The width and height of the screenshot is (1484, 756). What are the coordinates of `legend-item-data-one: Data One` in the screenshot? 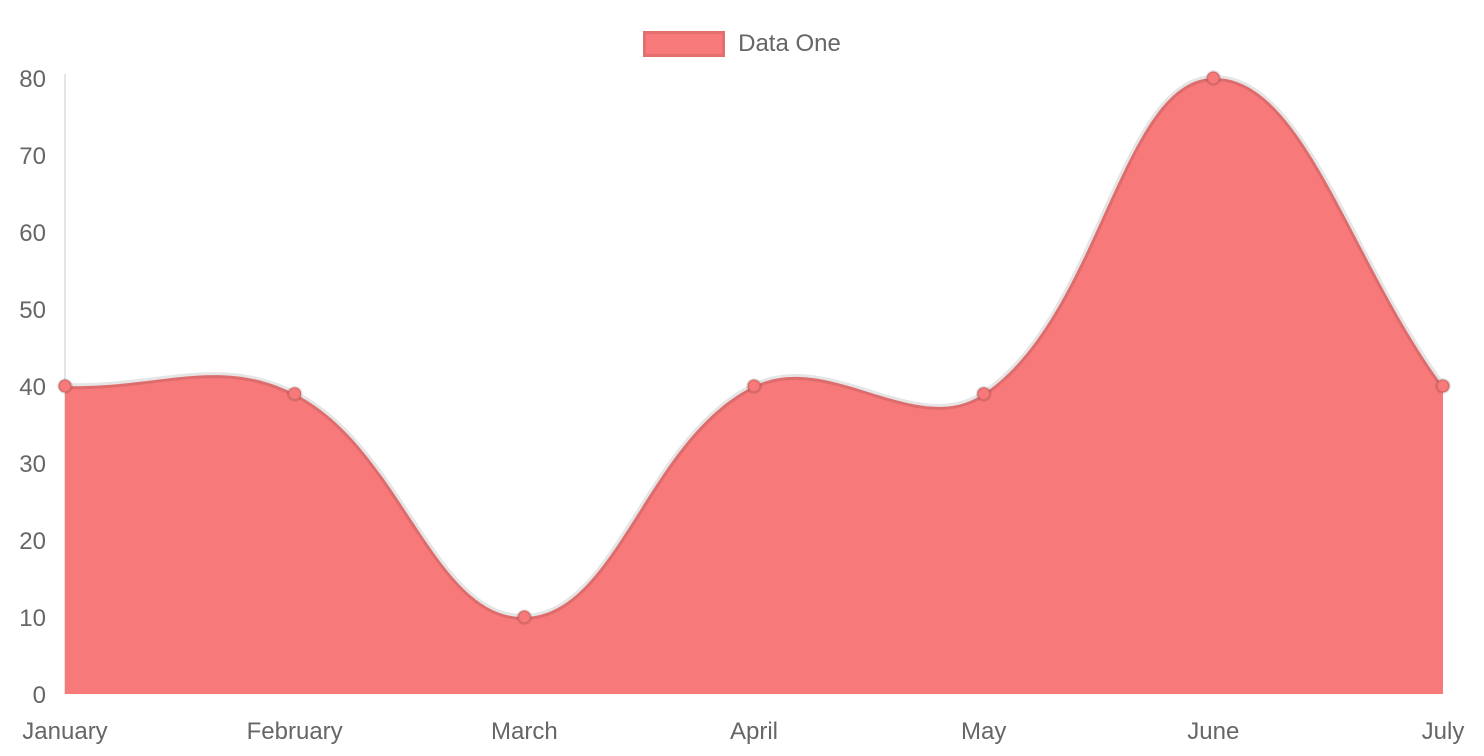 It's located at (742, 44).